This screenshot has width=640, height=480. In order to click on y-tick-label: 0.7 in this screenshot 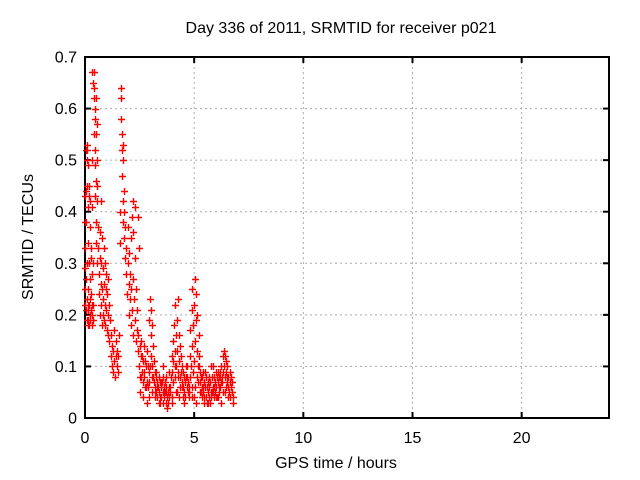, I will do `click(66, 58)`.